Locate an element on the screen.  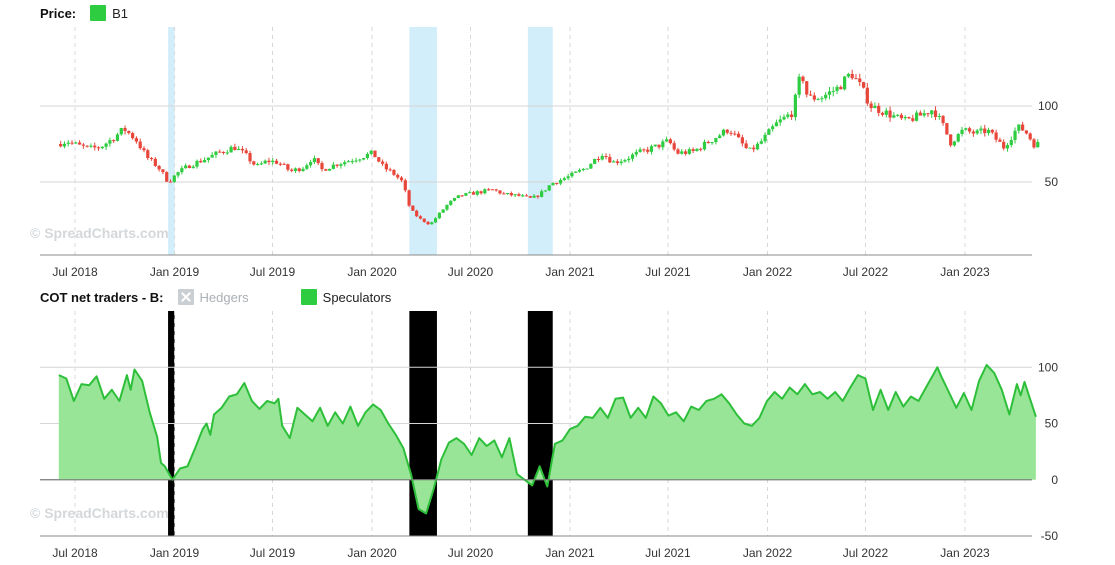
price-highlight-band is located at coordinates (423, 141).